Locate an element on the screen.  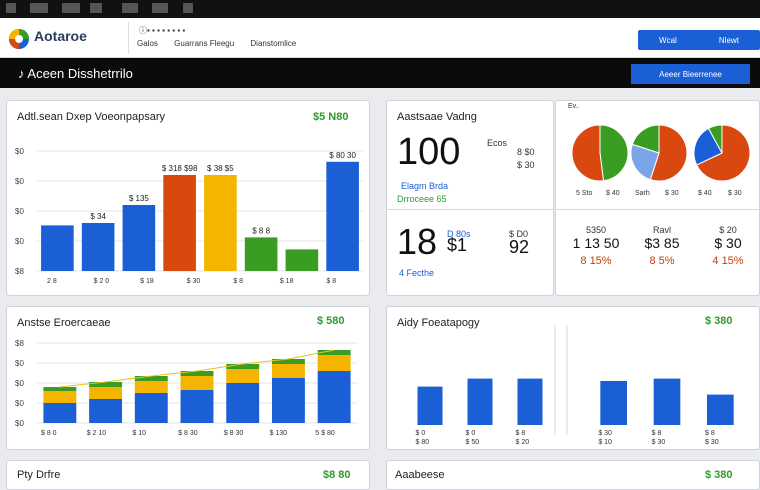
pie-charts: 5 Sto $ 40 Sarh $ 30 $ 40 $ 30 is located at coordinates (658, 160).